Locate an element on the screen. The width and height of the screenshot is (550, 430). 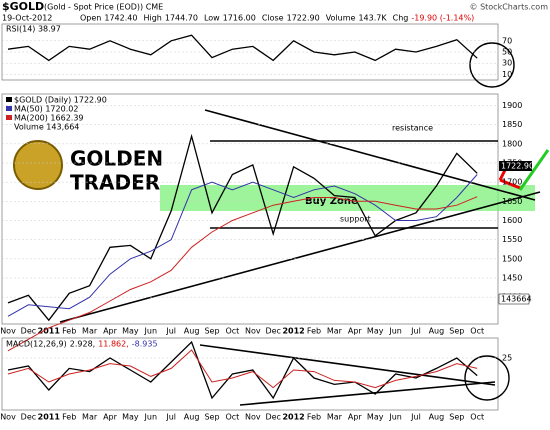
y-tick-label: 1450 is located at coordinates (512, 278).